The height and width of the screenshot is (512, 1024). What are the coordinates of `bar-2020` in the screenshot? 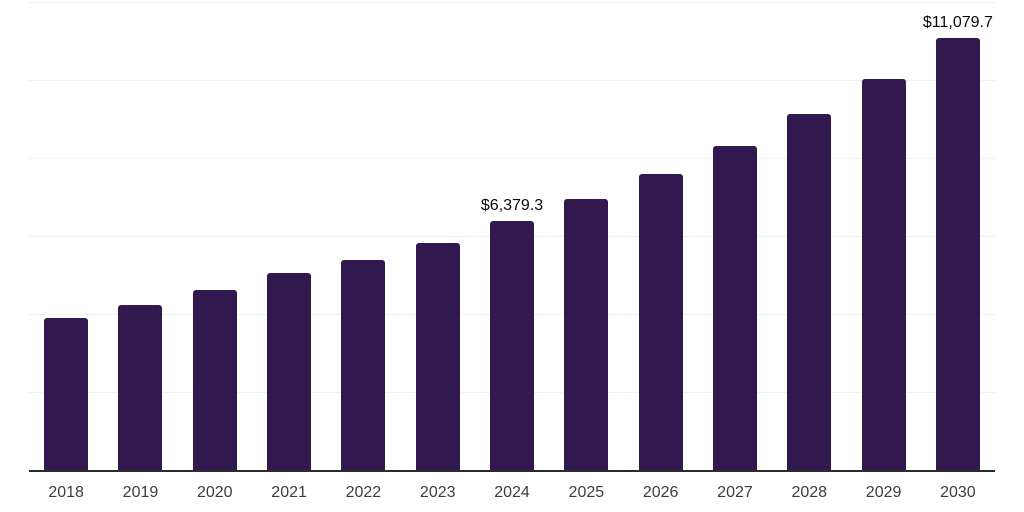 It's located at (214, 379).